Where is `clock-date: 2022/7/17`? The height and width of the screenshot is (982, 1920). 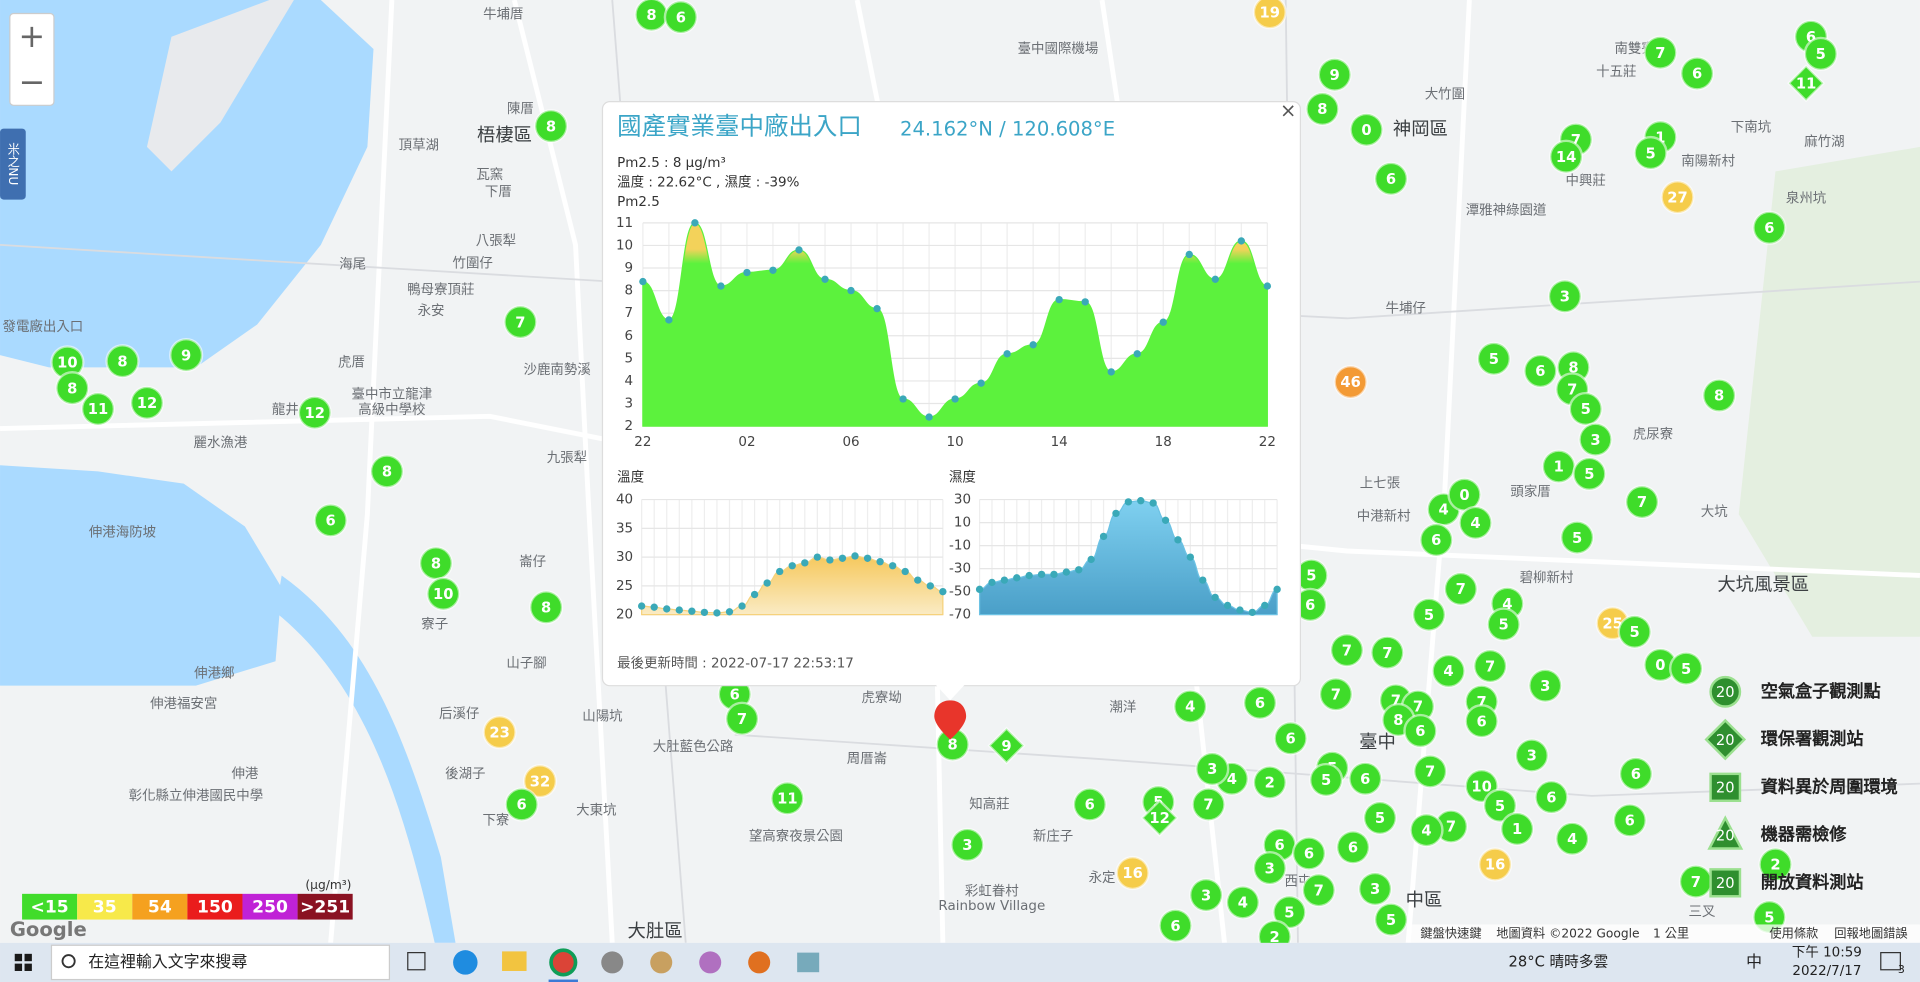 clock-date: 2022/7/17 is located at coordinates (1826, 971).